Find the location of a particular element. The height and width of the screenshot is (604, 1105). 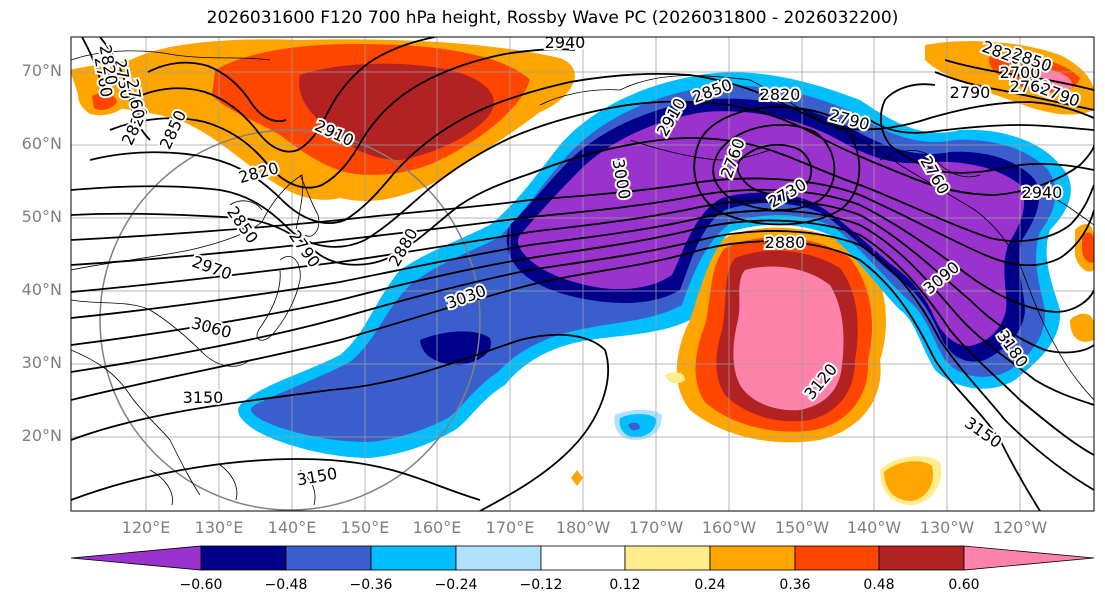

lon-label: 180°W is located at coordinates (583, 527).